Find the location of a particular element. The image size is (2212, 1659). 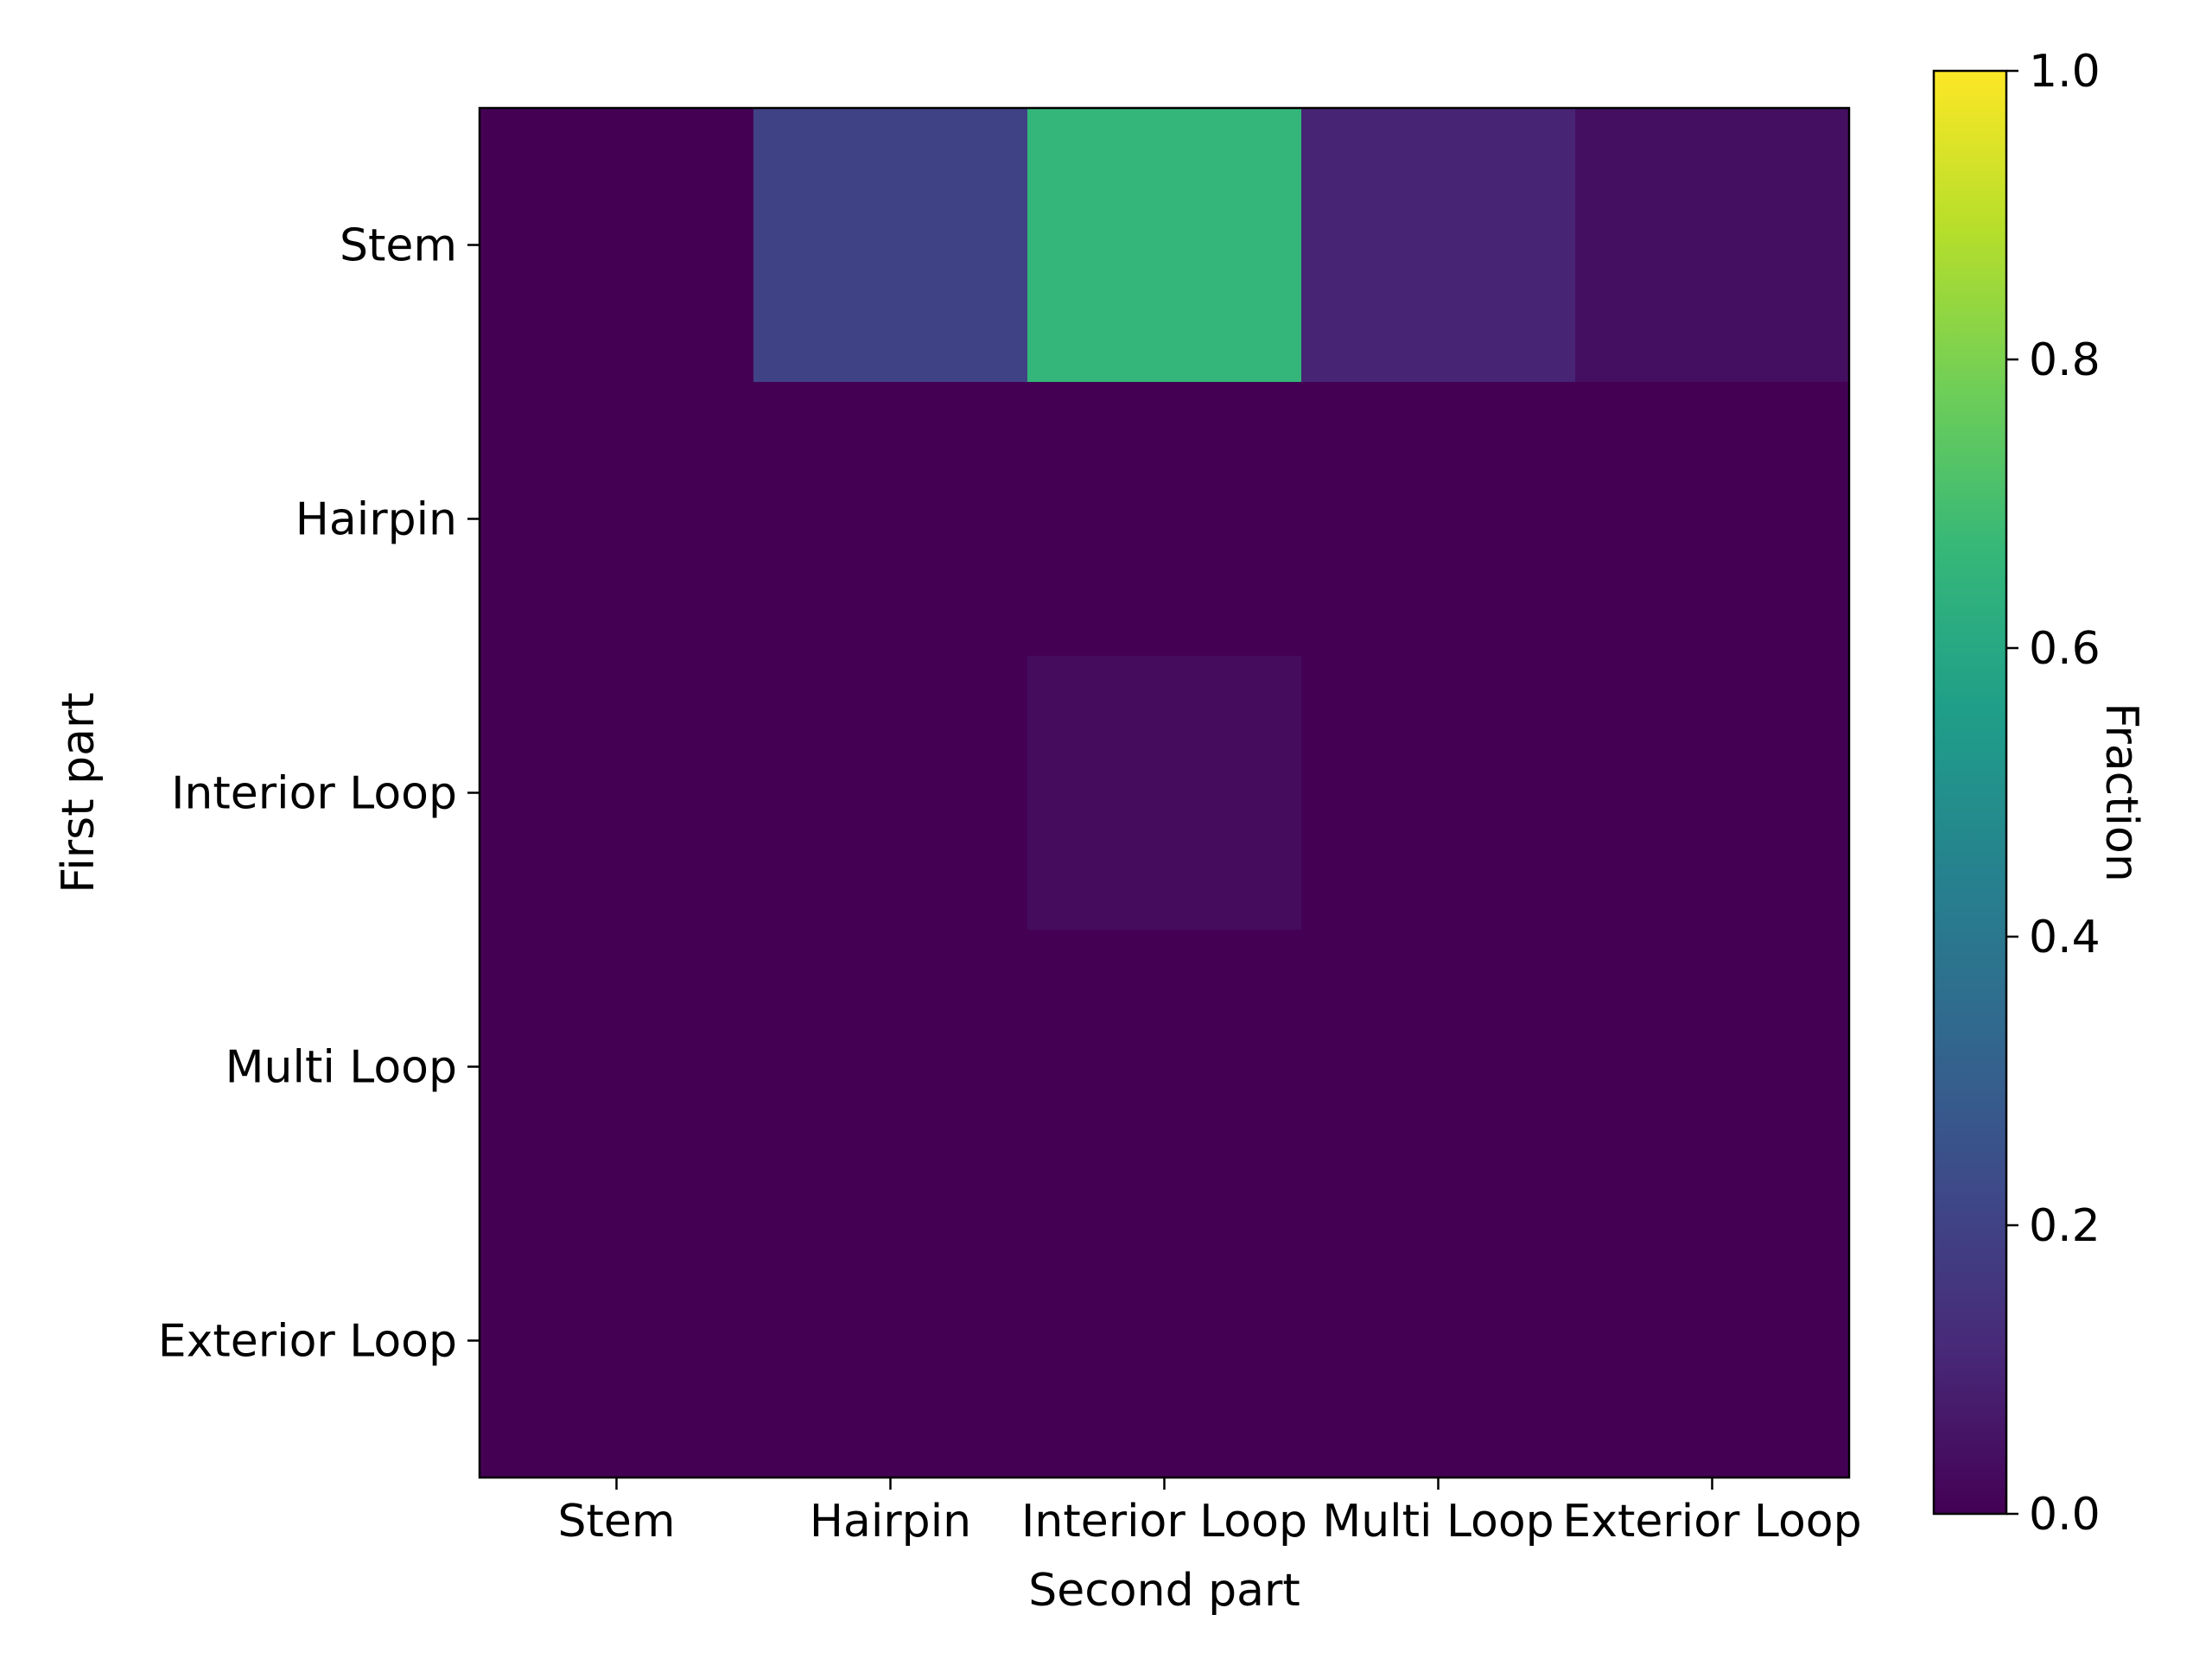

colorbar-ticks: 0.0 0.2 0.4 0.6 0.8 1.0 is located at coordinates (2053, 793).